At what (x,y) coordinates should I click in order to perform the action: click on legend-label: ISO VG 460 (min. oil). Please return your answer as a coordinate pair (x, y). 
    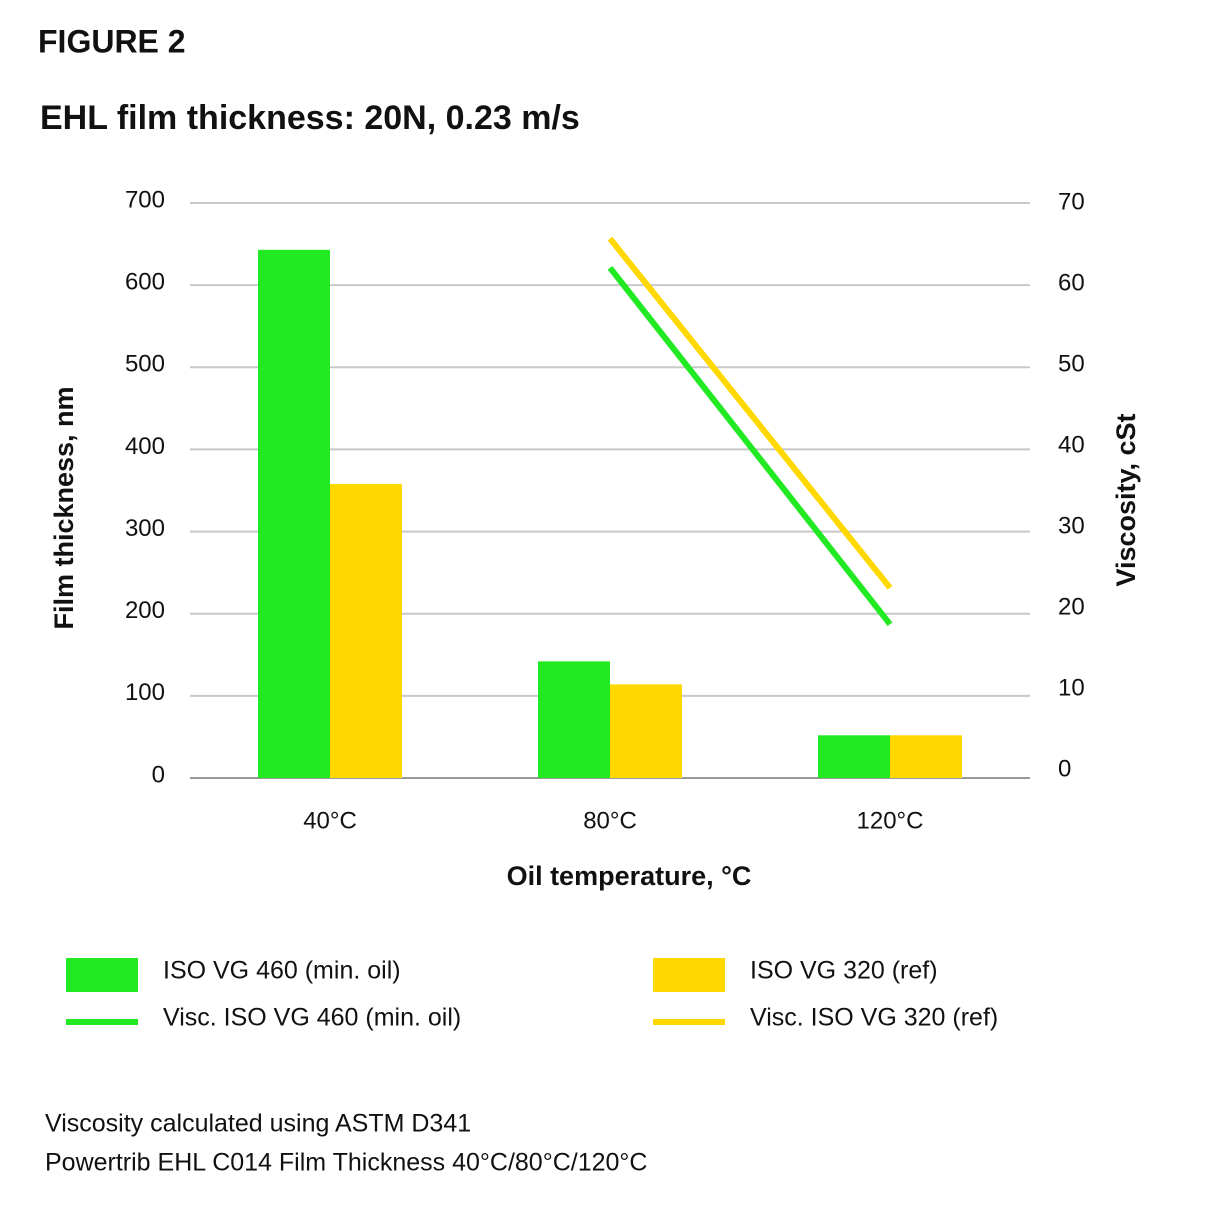
    Looking at the image, I should click on (282, 971).